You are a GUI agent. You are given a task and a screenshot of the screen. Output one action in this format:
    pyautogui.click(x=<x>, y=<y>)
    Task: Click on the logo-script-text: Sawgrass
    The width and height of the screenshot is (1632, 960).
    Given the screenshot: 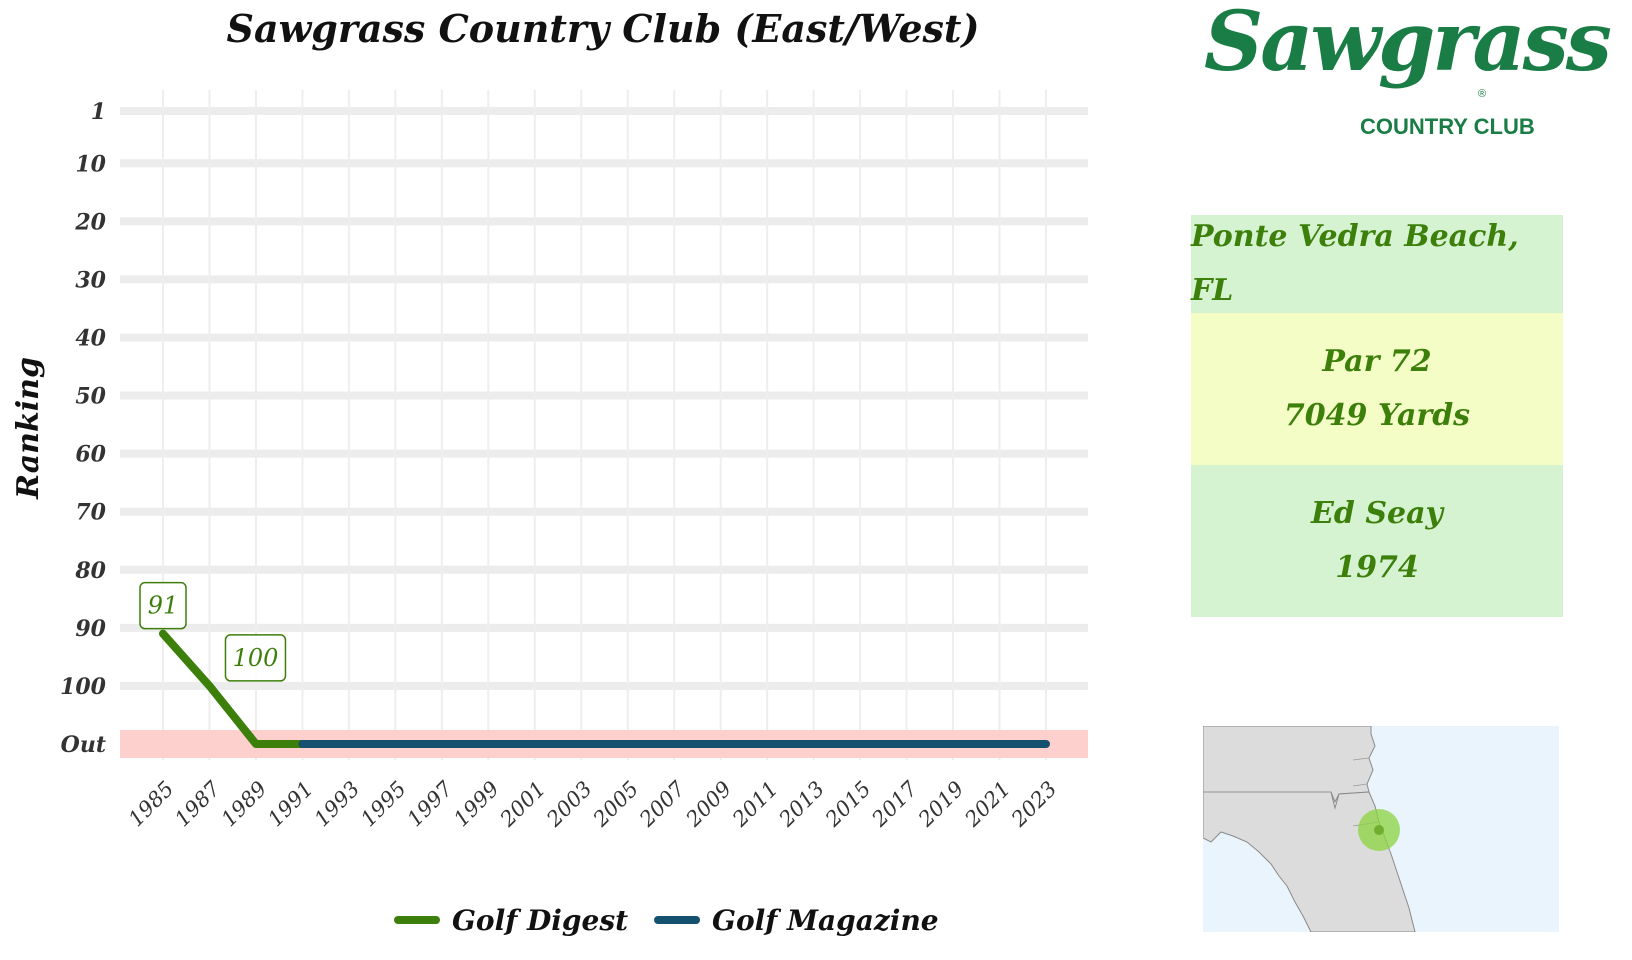 What is the action you would take?
    pyautogui.click(x=1408, y=45)
    